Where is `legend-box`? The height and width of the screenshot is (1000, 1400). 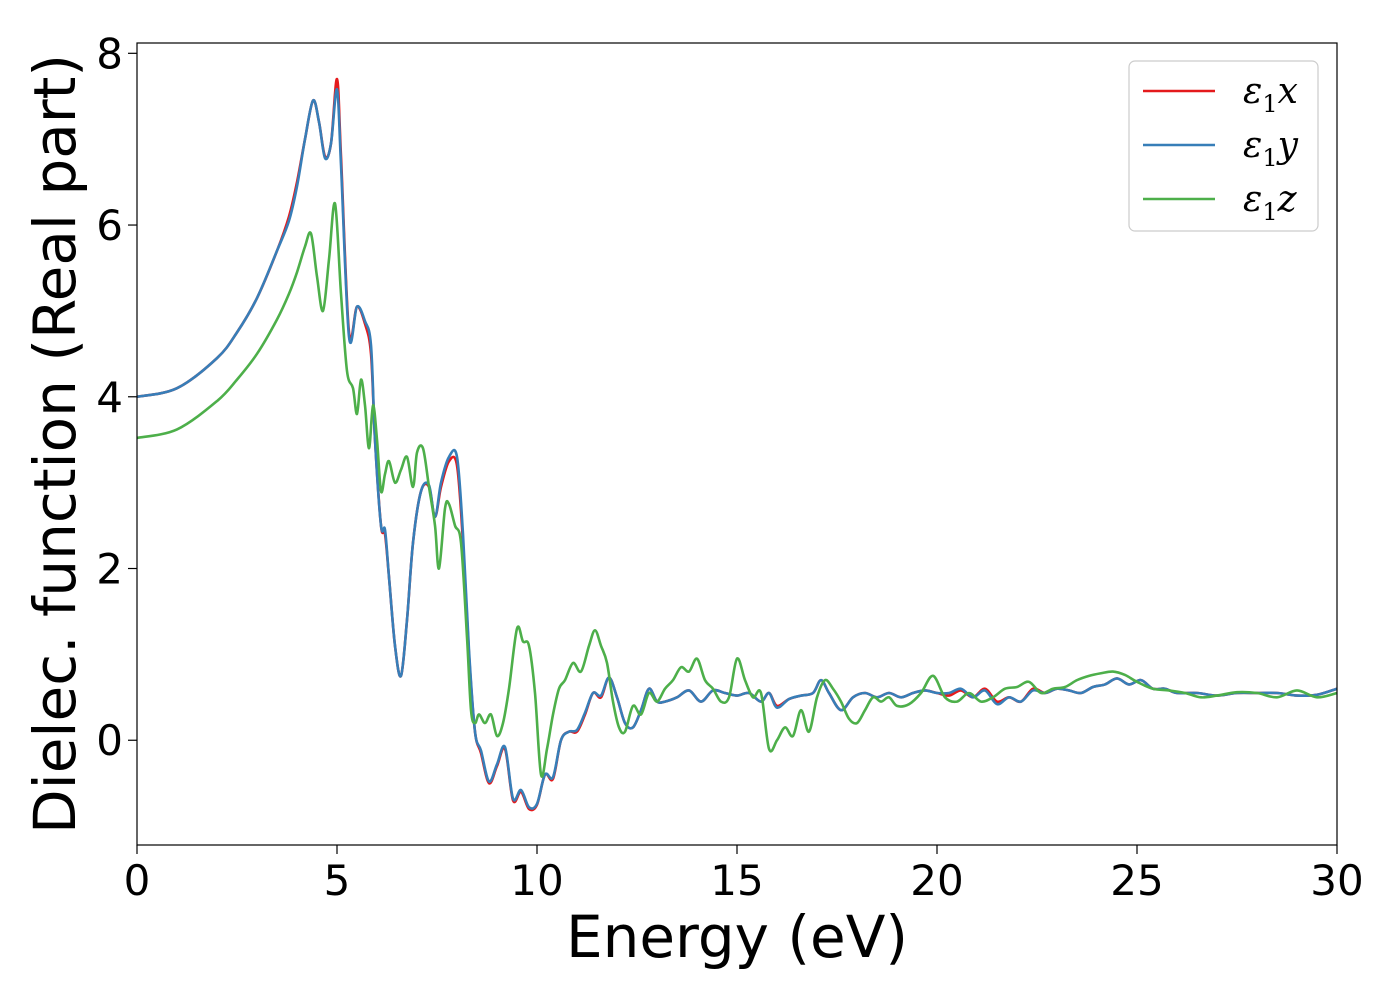
legend-box is located at coordinates (1223, 146).